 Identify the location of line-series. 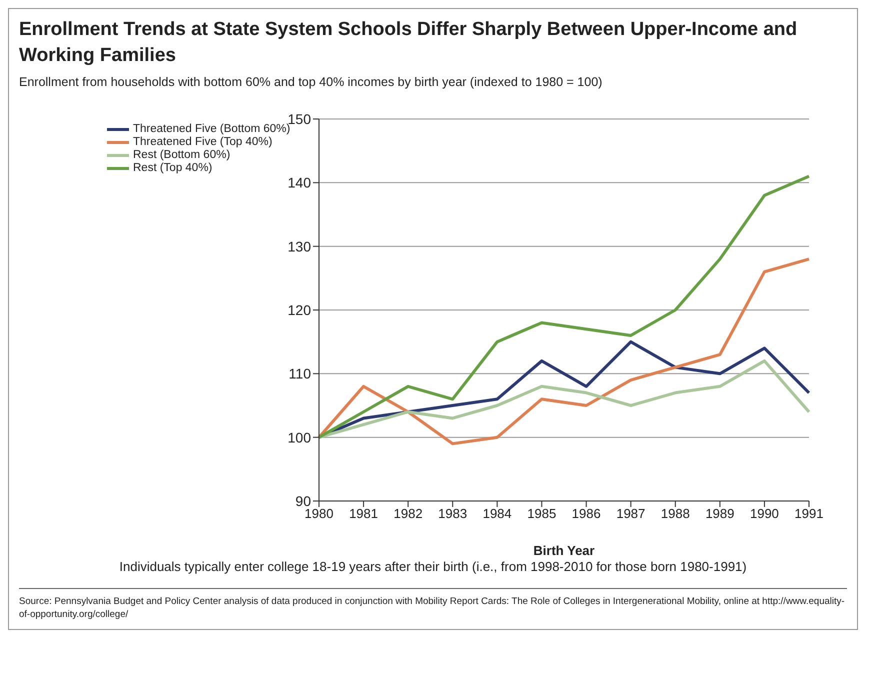
(564, 399).